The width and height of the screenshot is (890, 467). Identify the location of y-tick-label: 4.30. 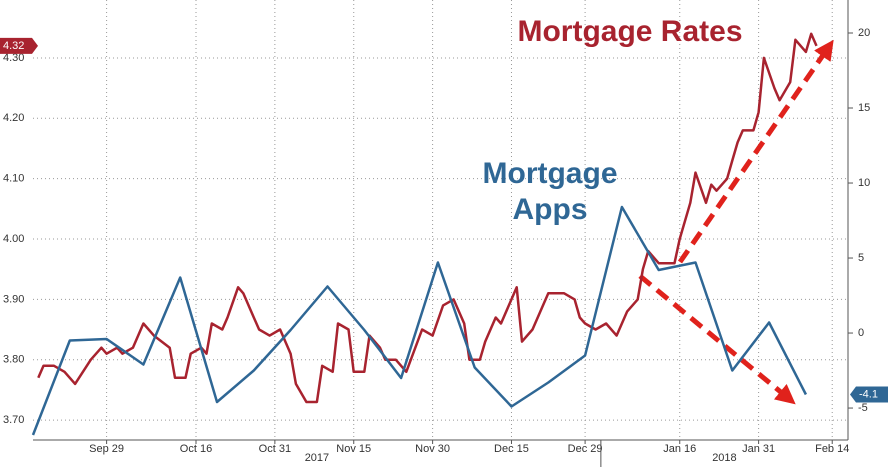
(13, 58).